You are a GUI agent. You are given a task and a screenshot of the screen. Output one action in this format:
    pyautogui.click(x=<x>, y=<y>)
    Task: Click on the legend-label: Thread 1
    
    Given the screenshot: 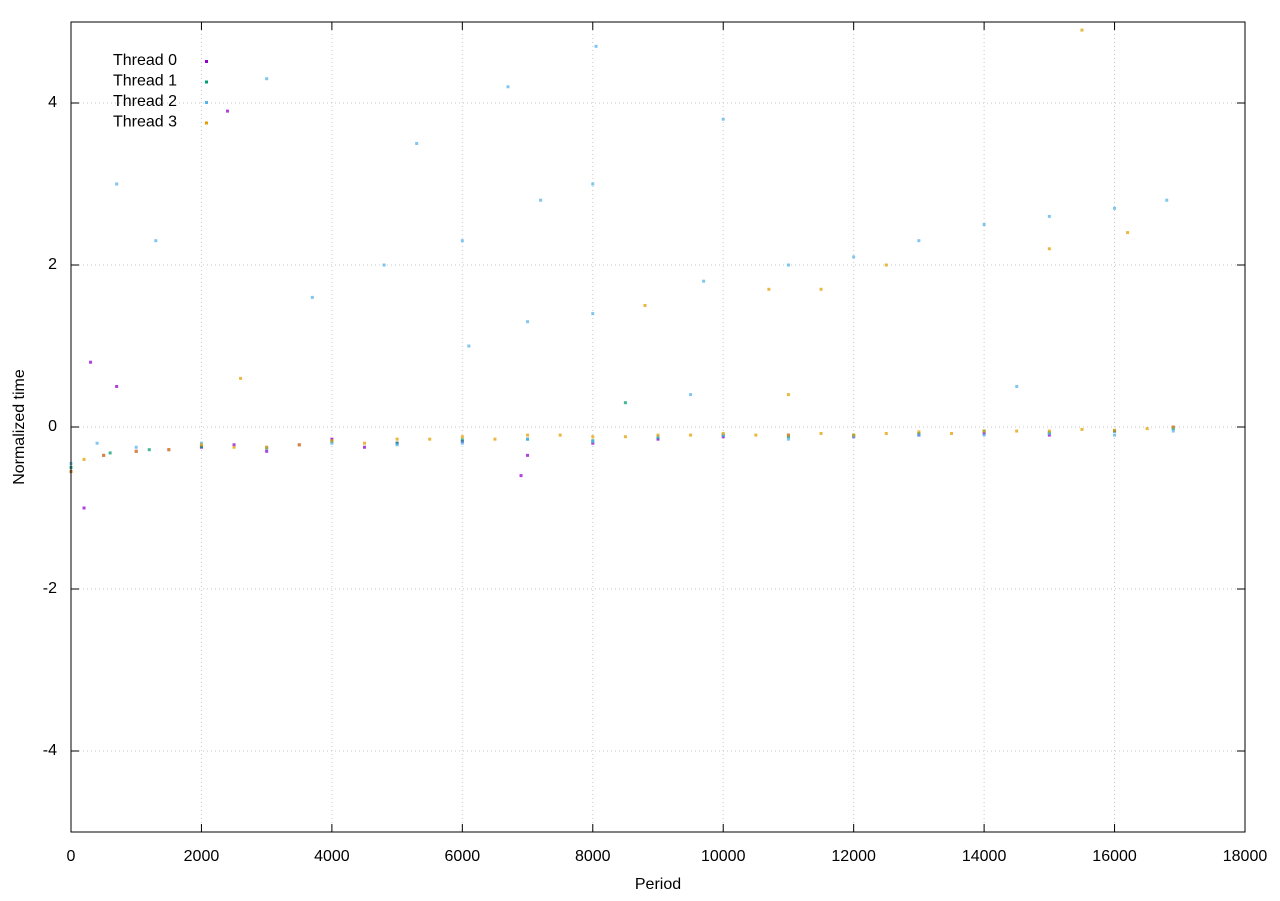 What is the action you would take?
    pyautogui.click(x=145, y=81)
    